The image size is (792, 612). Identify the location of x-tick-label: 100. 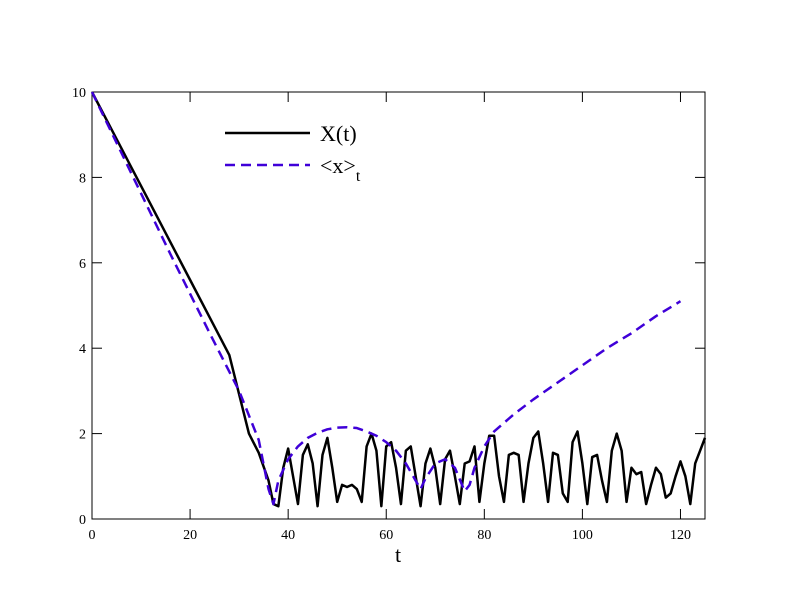
(582, 535).